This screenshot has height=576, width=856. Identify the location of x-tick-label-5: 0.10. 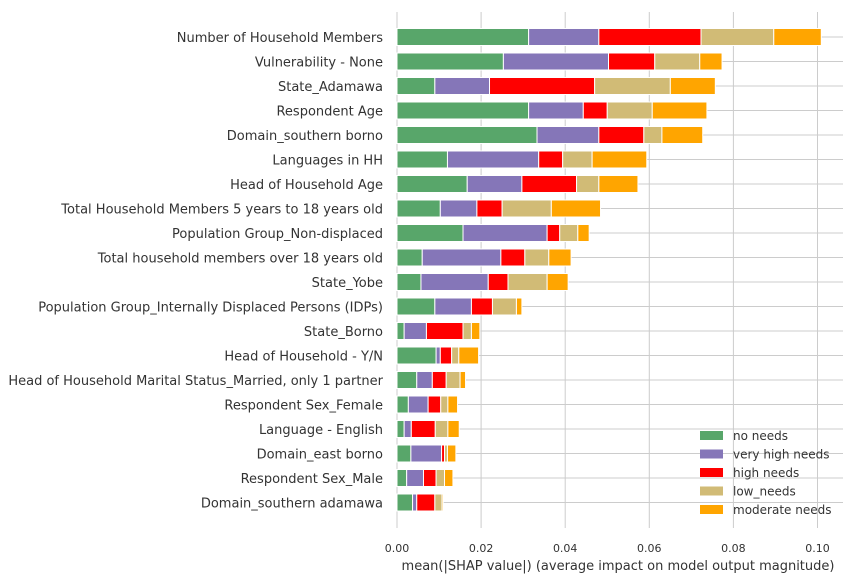
(817, 548).